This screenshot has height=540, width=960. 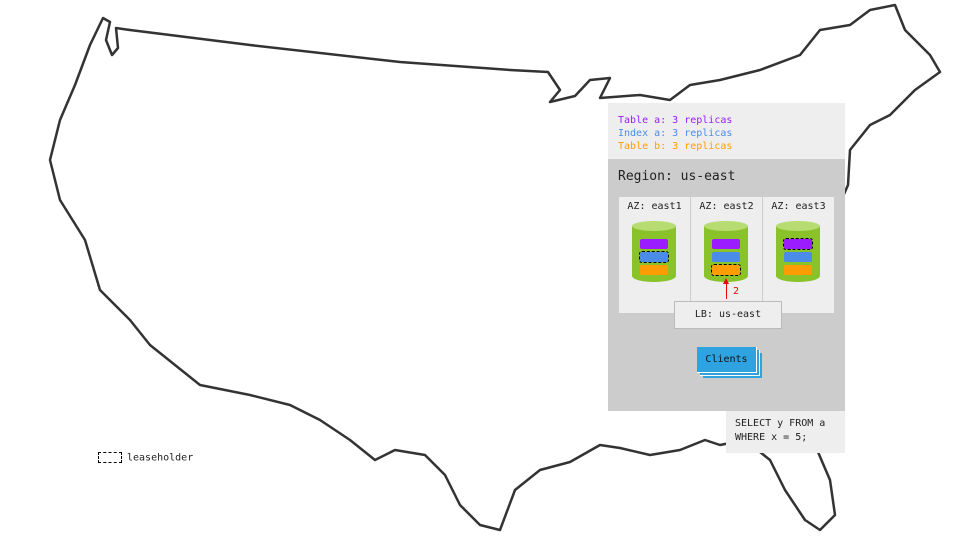 I want to click on region-title: Region: us-east, so click(x=677, y=176).